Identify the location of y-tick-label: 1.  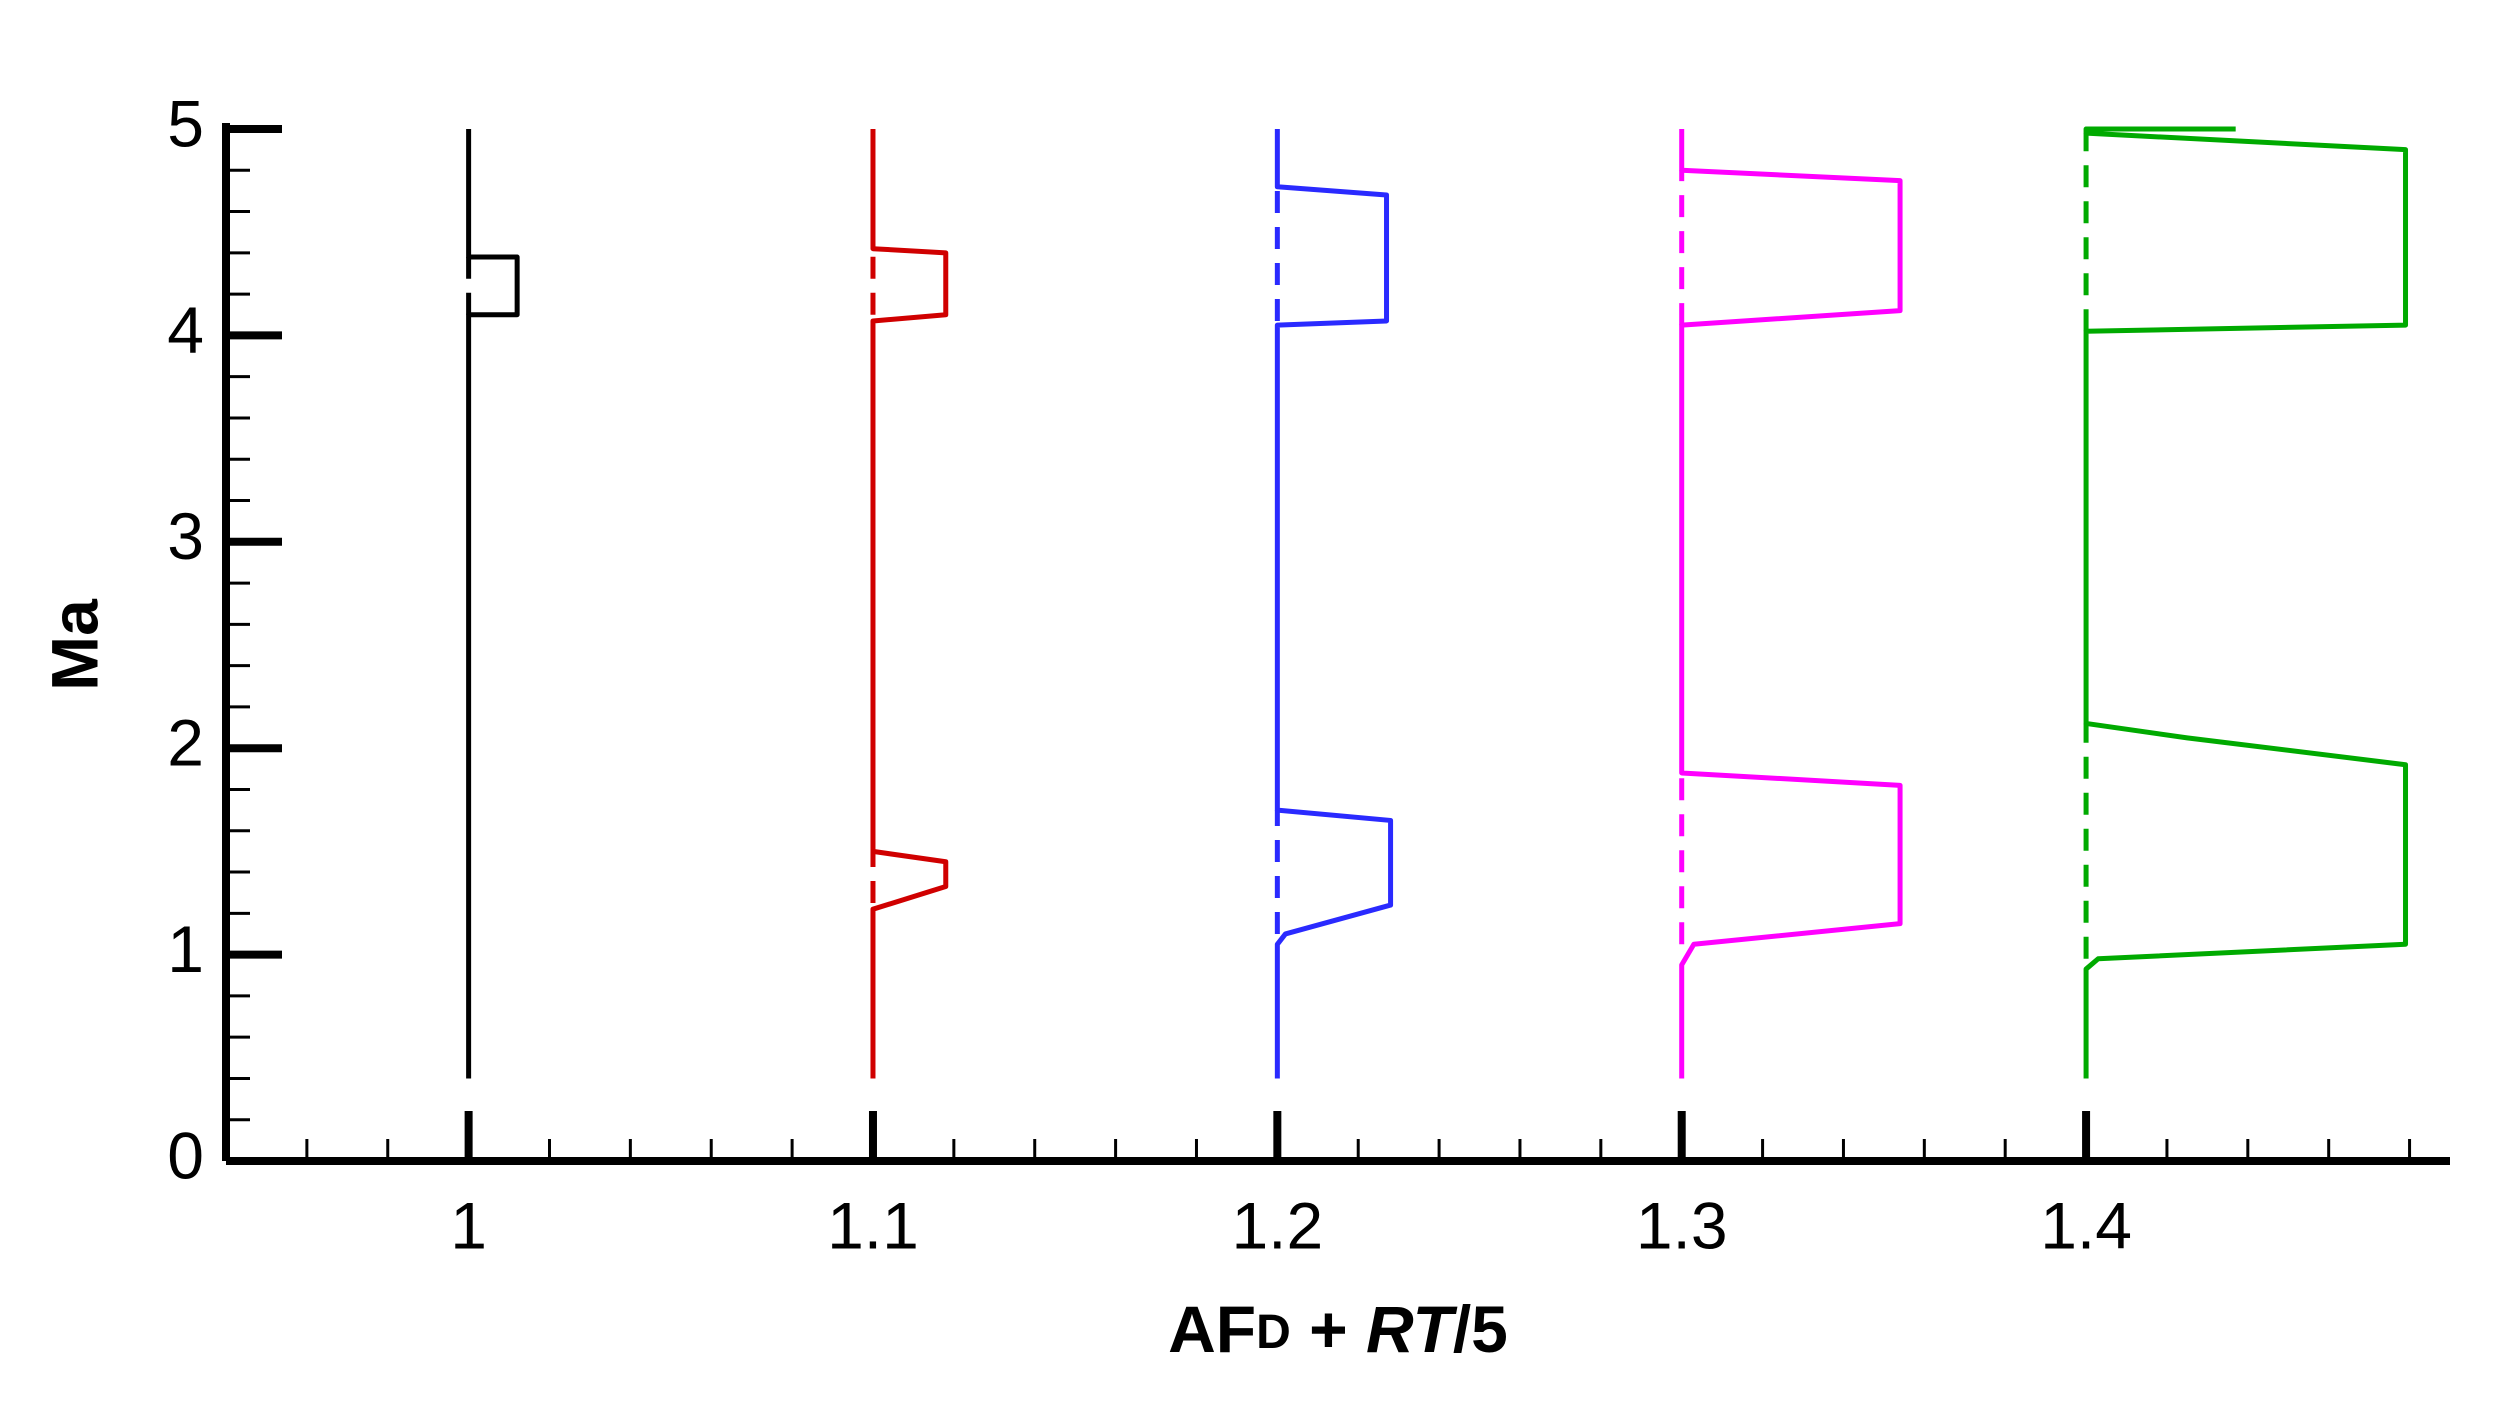
(185, 949).